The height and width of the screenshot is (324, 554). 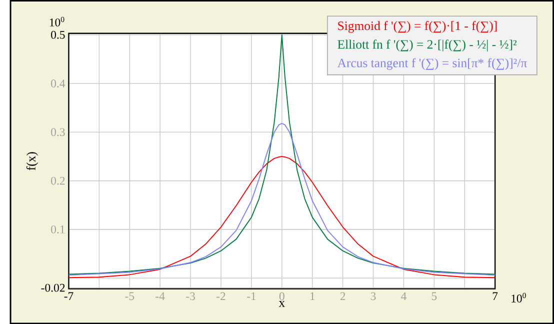 I want to click on x-tick-label: 4, so click(x=403, y=296).